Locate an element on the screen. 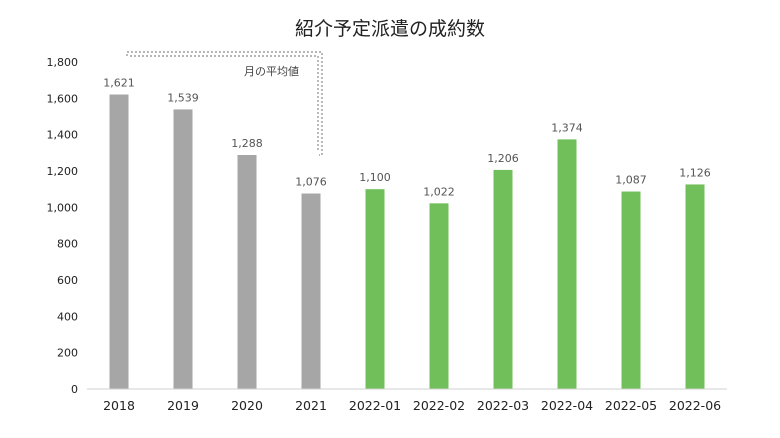 The image size is (780, 438). y-tick-label: 800 is located at coordinates (67, 244).